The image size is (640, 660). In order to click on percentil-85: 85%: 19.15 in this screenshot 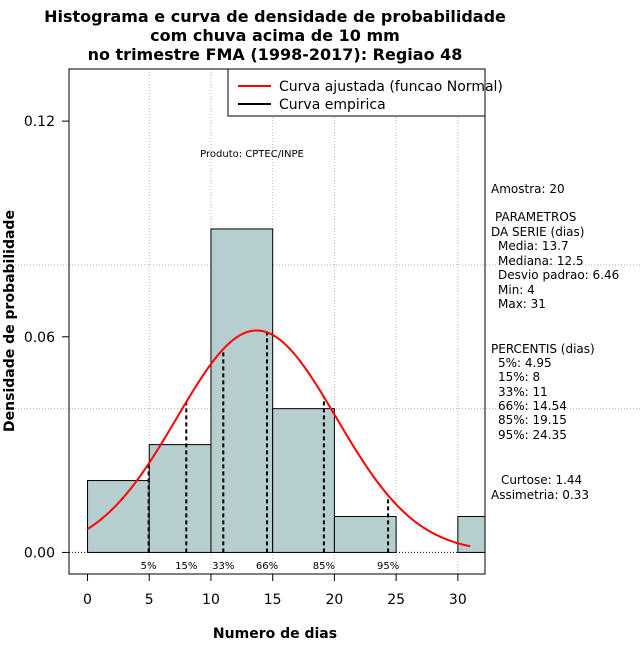, I will do `click(532, 420)`.